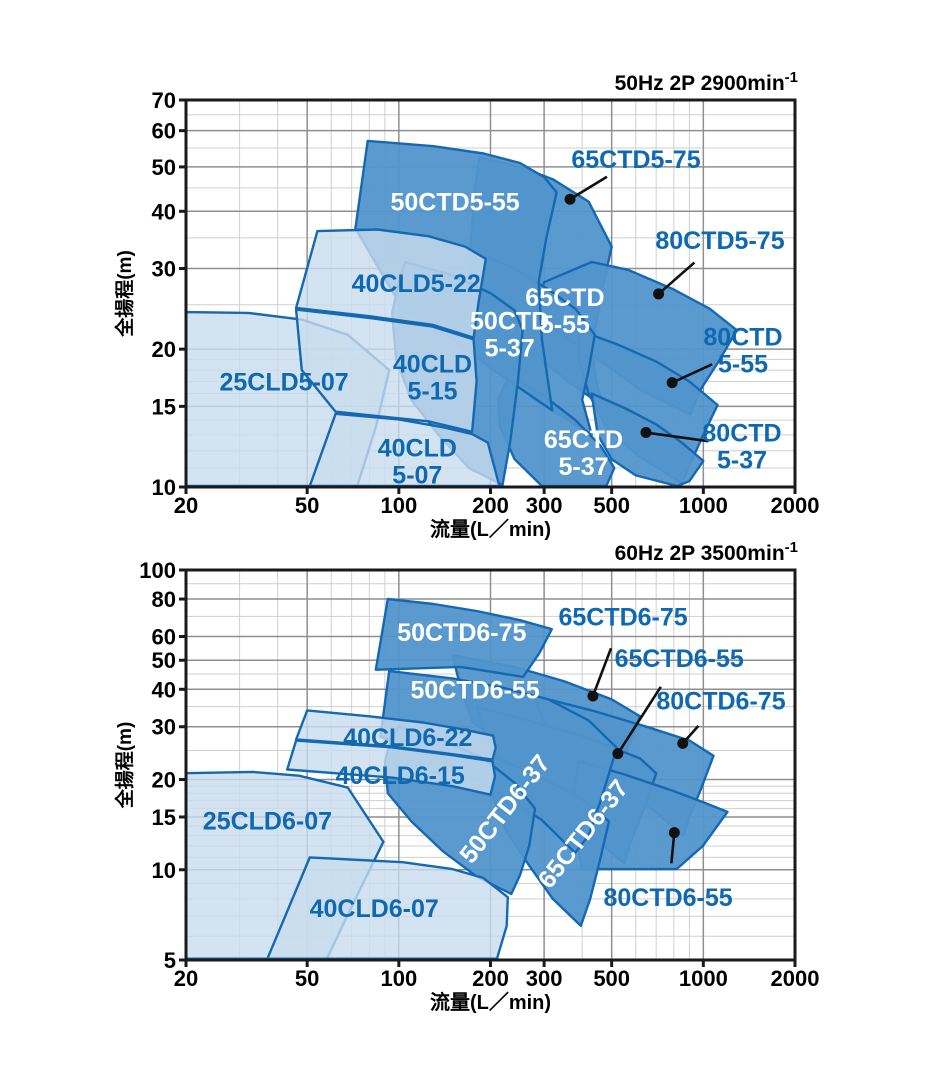 The height and width of the screenshot is (1074, 949). Describe the element at coordinates (157, 570) in the screenshot. I see `y-tick-label: 100` at that location.